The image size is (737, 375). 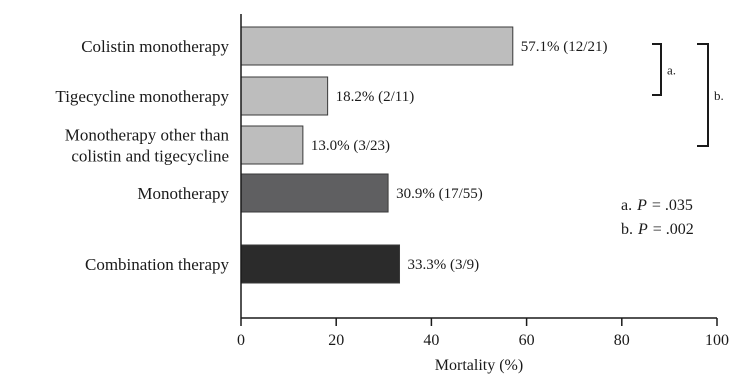 I want to click on significance-label: a., so click(x=626, y=205).